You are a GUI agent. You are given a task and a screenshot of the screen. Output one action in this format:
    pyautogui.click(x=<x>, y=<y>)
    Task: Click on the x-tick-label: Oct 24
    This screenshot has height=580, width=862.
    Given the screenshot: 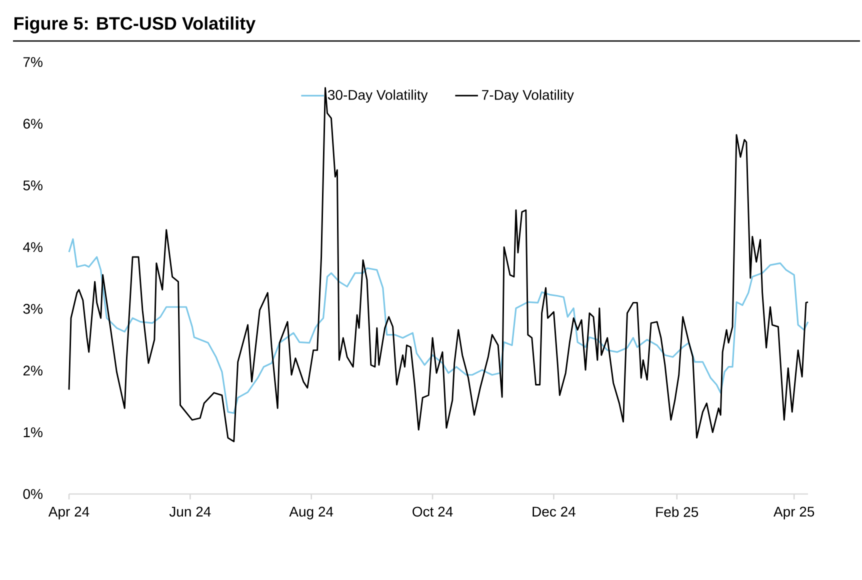 What is the action you would take?
    pyautogui.click(x=432, y=511)
    